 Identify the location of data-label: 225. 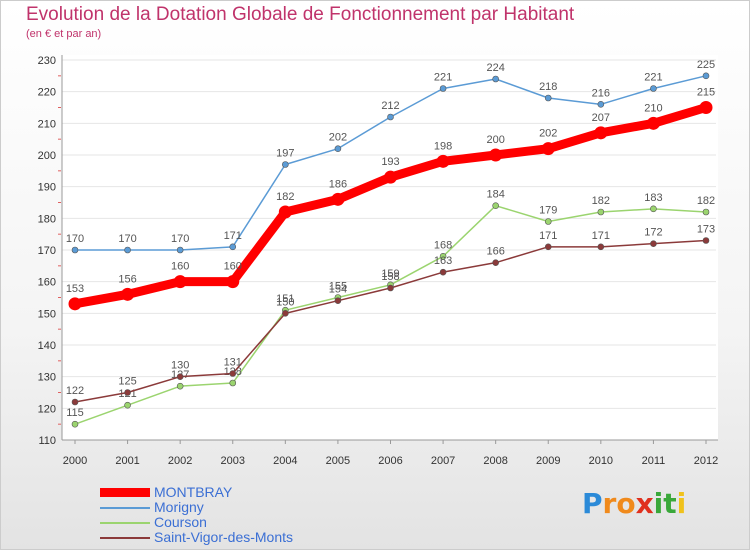
(706, 65).